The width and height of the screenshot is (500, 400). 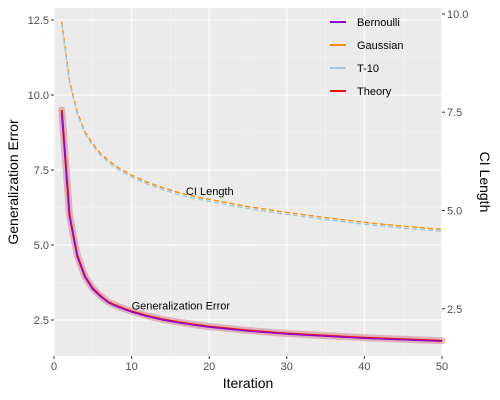 I want to click on x-tick-label: 20, so click(x=209, y=367).